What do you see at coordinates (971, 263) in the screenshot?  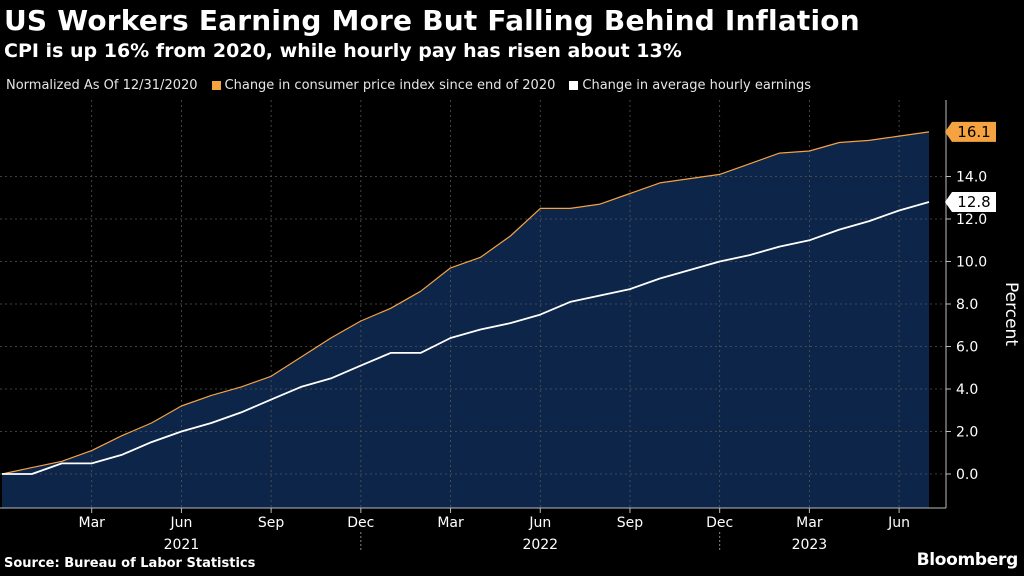 I see `y-tick-label-5: 10.0` at bounding box center [971, 263].